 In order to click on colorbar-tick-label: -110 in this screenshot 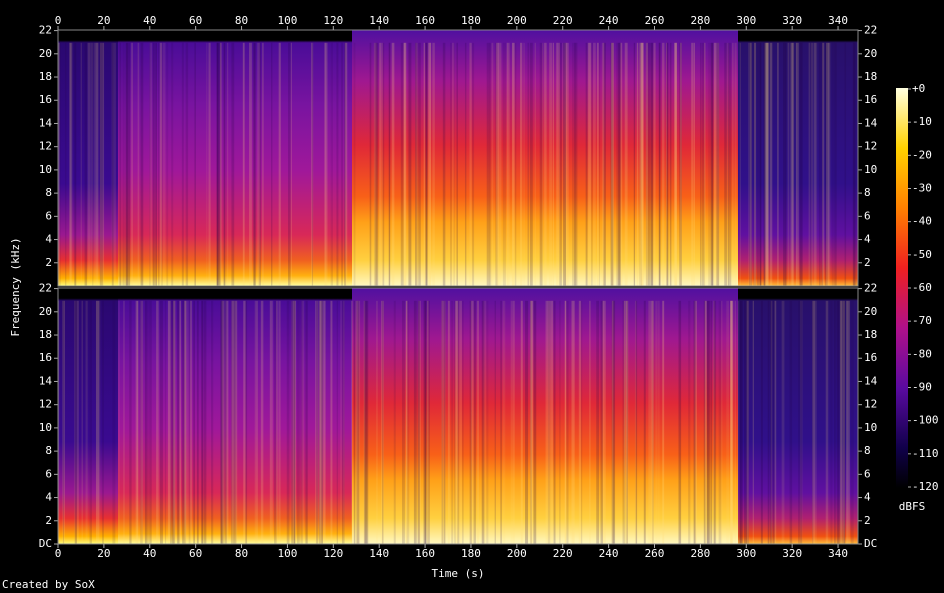, I will do `click(925, 453)`.